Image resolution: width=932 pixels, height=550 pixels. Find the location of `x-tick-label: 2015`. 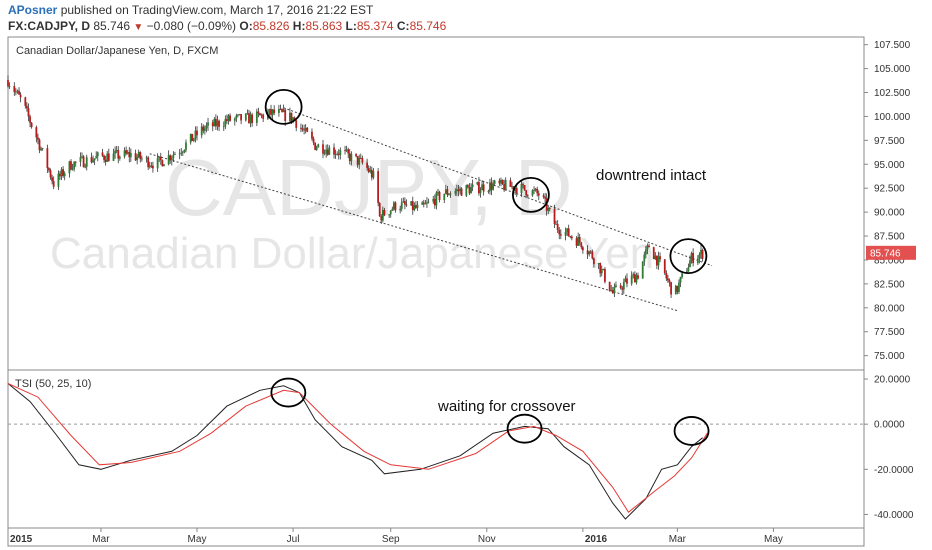

x-tick-label: 2015 is located at coordinates (21, 539).